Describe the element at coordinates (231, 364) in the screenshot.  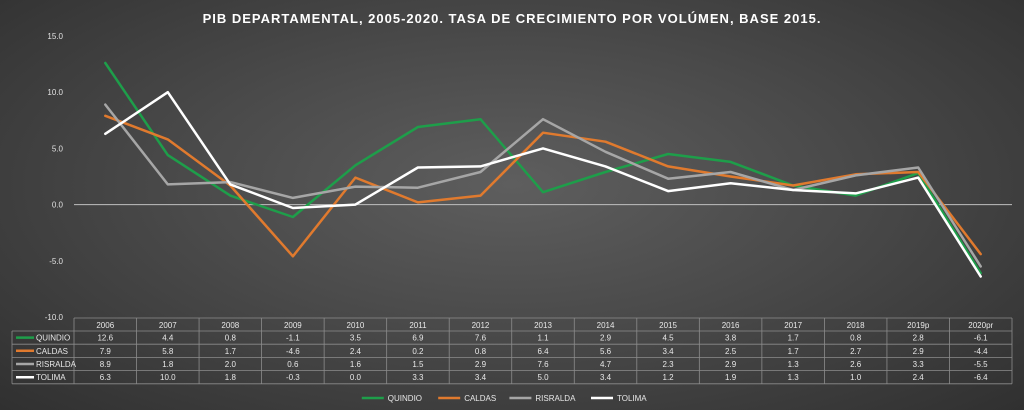
I see `data-label: 2.0` at that location.